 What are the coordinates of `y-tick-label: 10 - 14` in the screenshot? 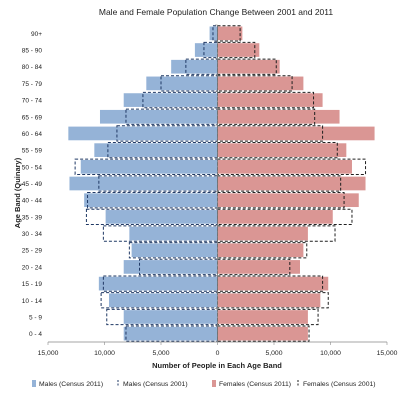 It's located at (32, 301).